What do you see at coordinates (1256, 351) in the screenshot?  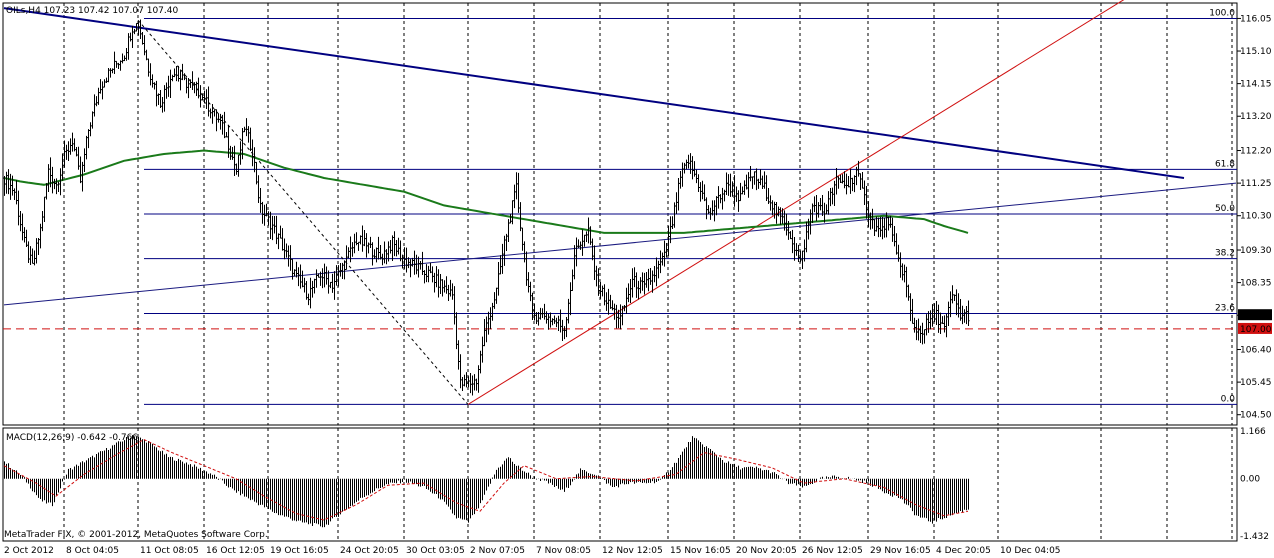 I see `y-tick-label: 106.40` at bounding box center [1256, 351].